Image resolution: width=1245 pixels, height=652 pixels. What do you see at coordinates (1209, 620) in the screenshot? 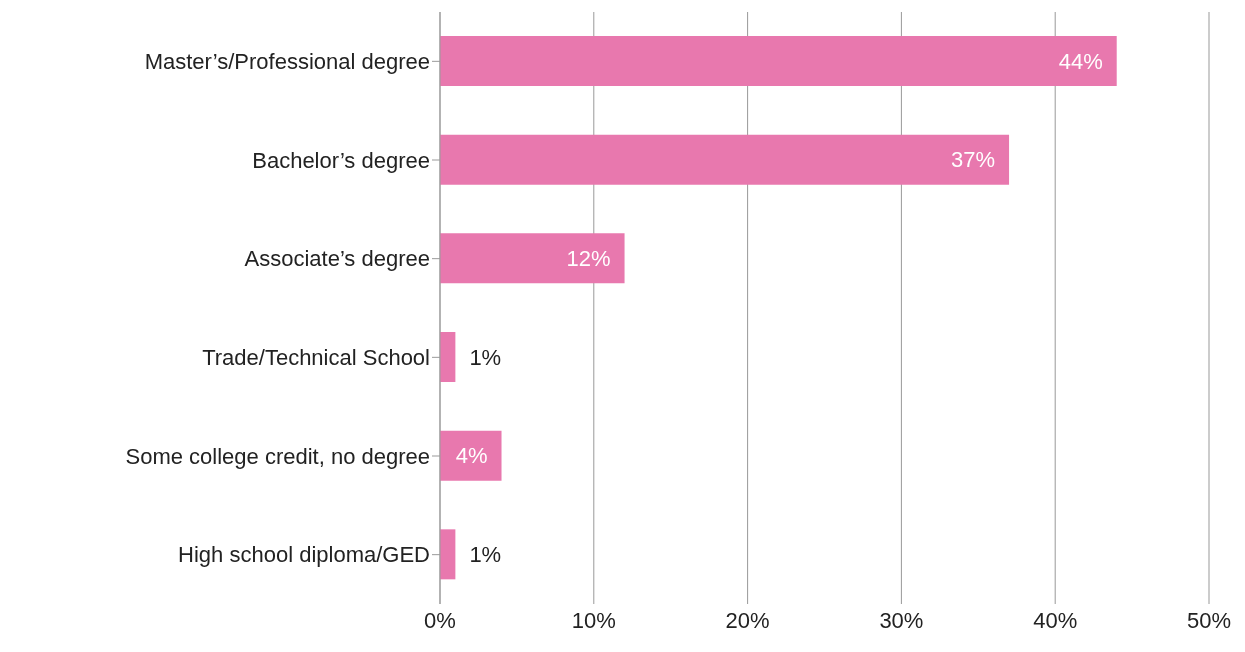
I see `x-tick-label: 50%` at bounding box center [1209, 620].